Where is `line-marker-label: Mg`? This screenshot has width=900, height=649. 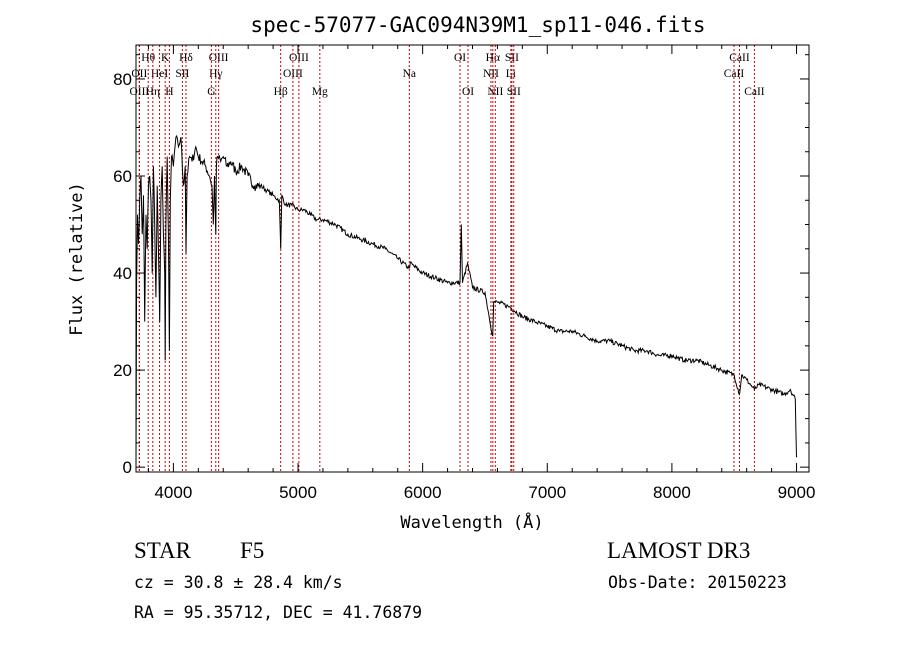
line-marker-label: Mg is located at coordinates (320, 92).